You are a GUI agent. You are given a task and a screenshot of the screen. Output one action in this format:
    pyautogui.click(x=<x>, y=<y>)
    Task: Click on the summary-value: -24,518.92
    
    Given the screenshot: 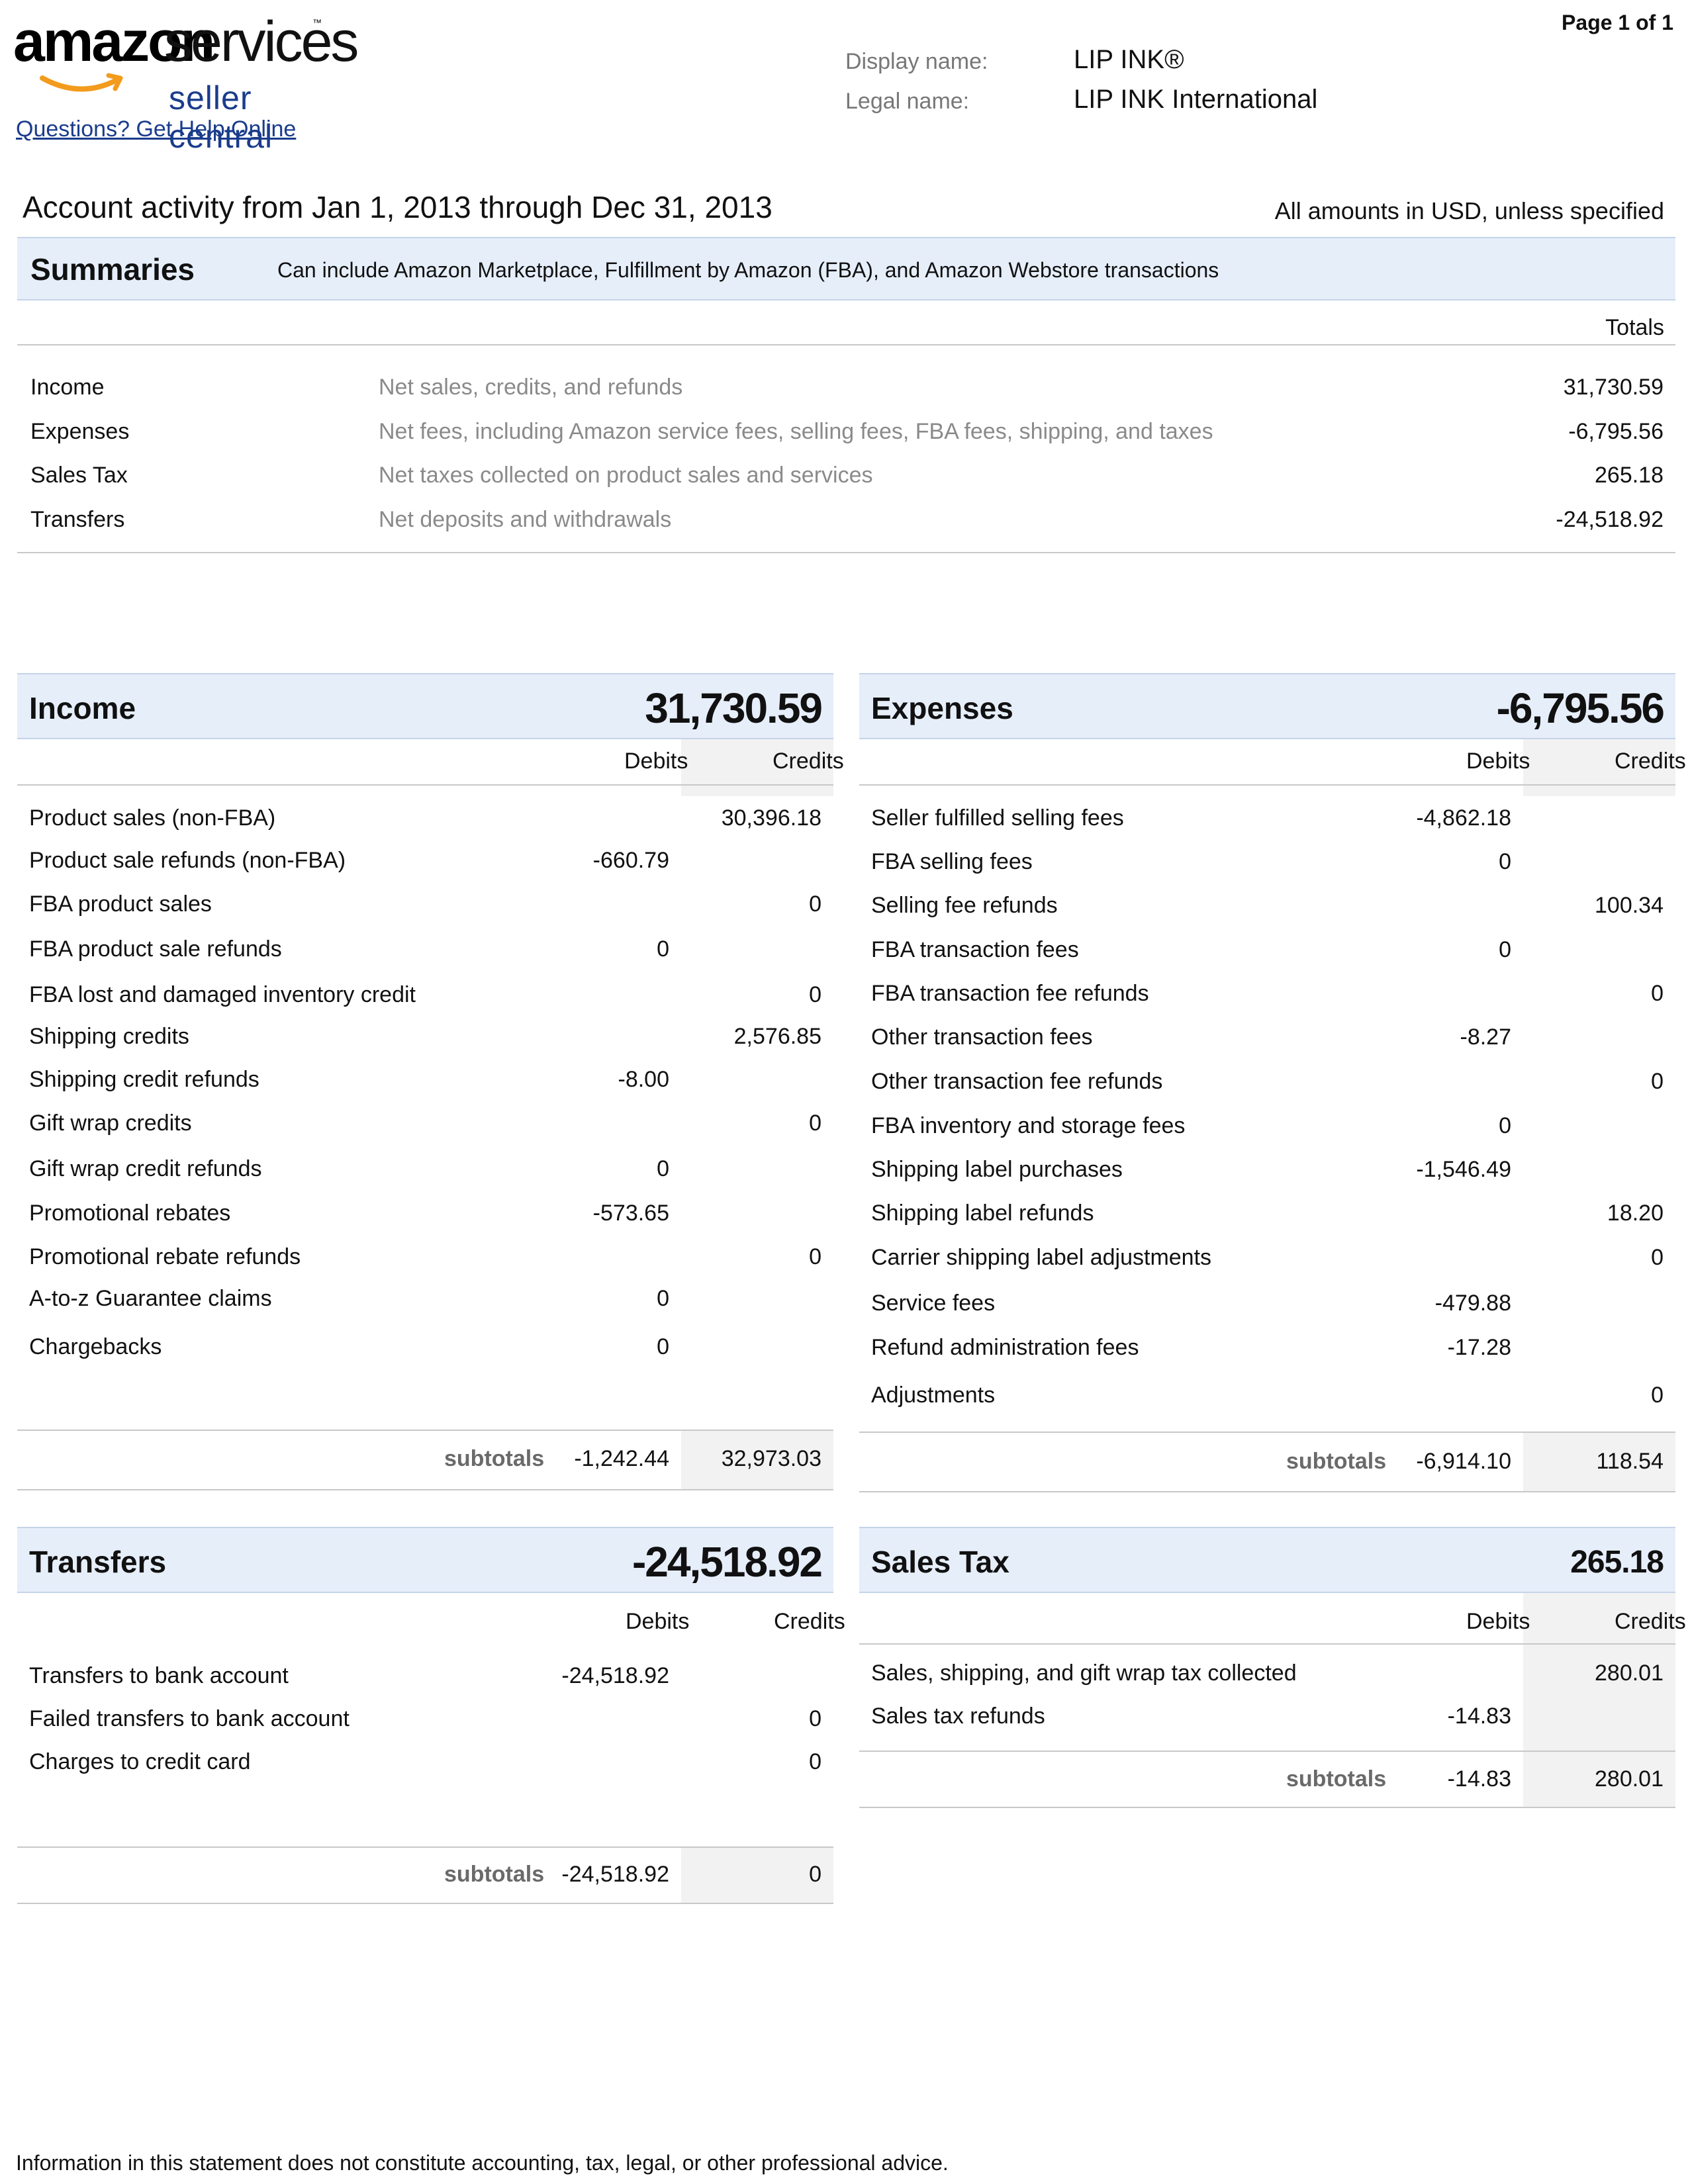 What is the action you would take?
    pyautogui.click(x=1610, y=519)
    